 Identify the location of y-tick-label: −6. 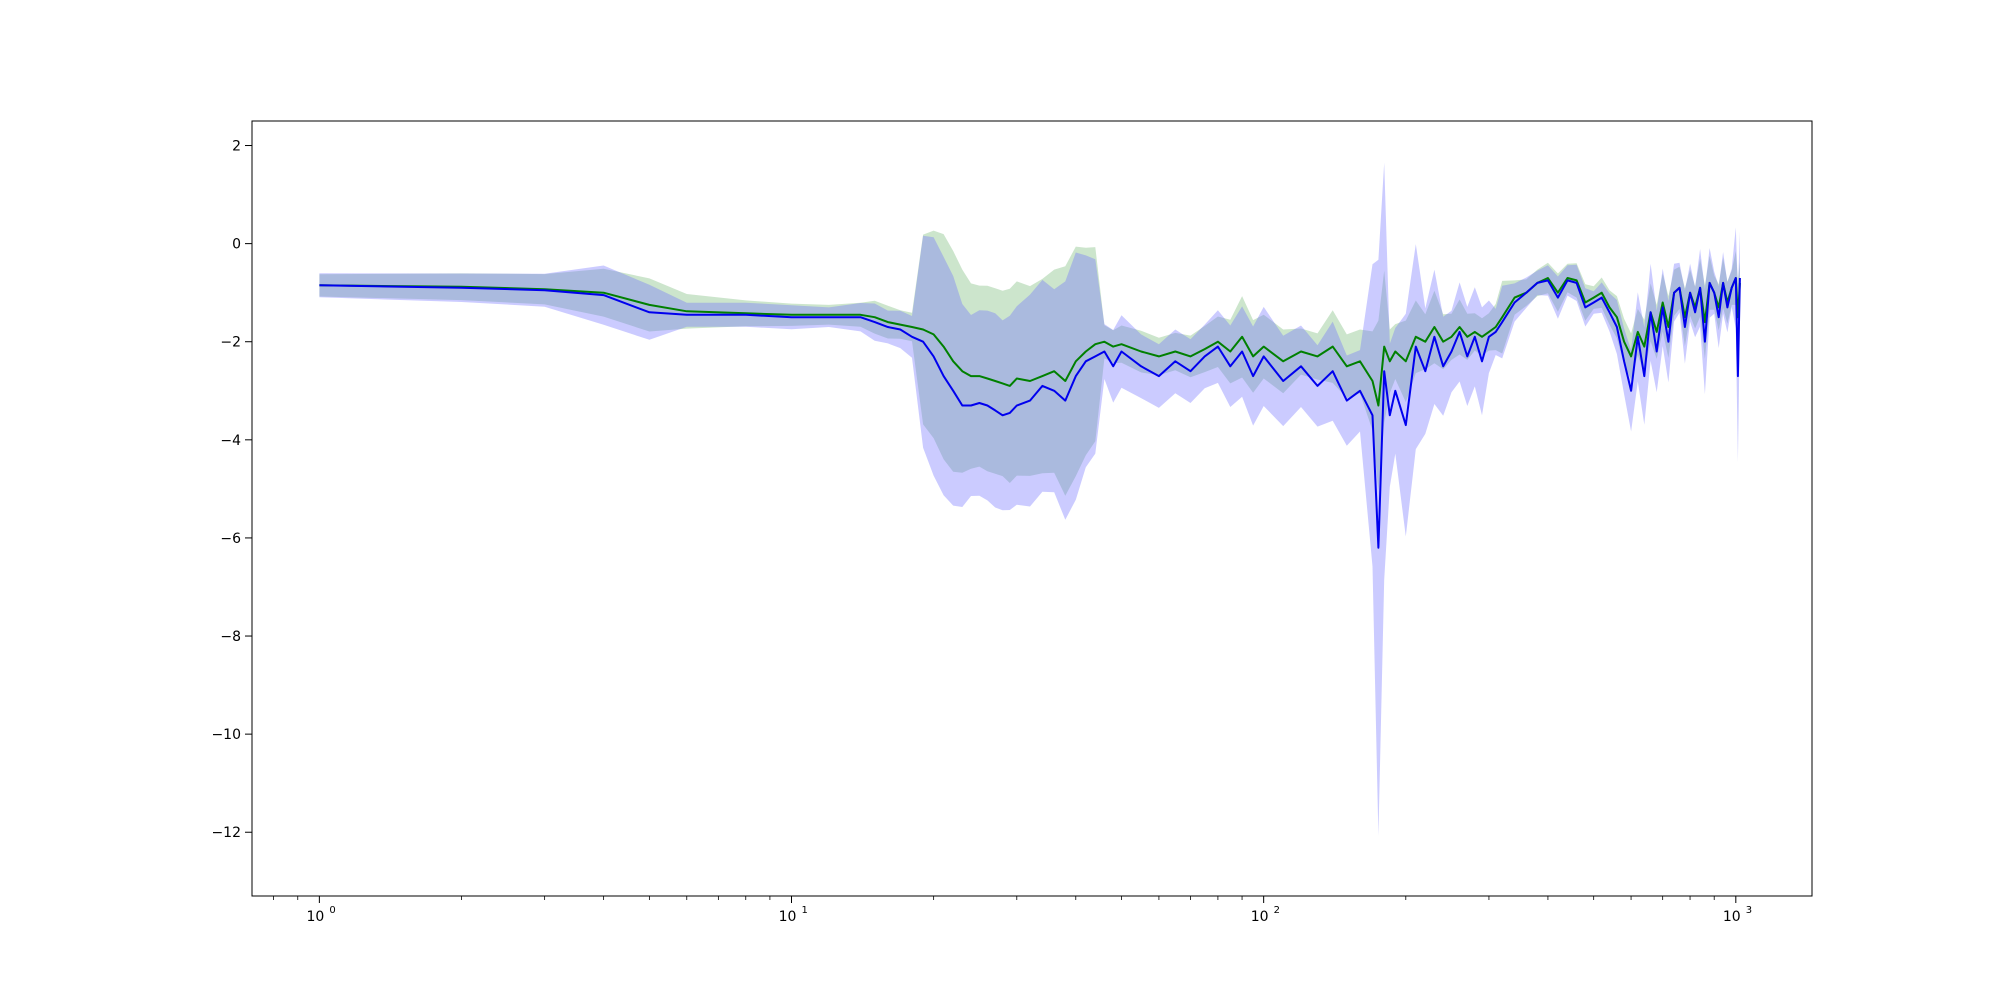
(230, 539).